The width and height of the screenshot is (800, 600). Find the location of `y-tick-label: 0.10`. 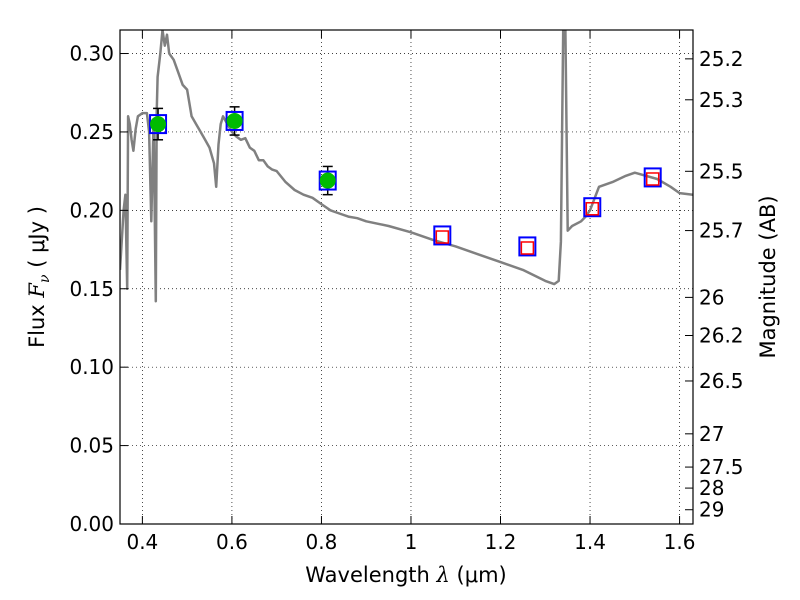

y-tick-label: 0.10 is located at coordinates (91, 367).